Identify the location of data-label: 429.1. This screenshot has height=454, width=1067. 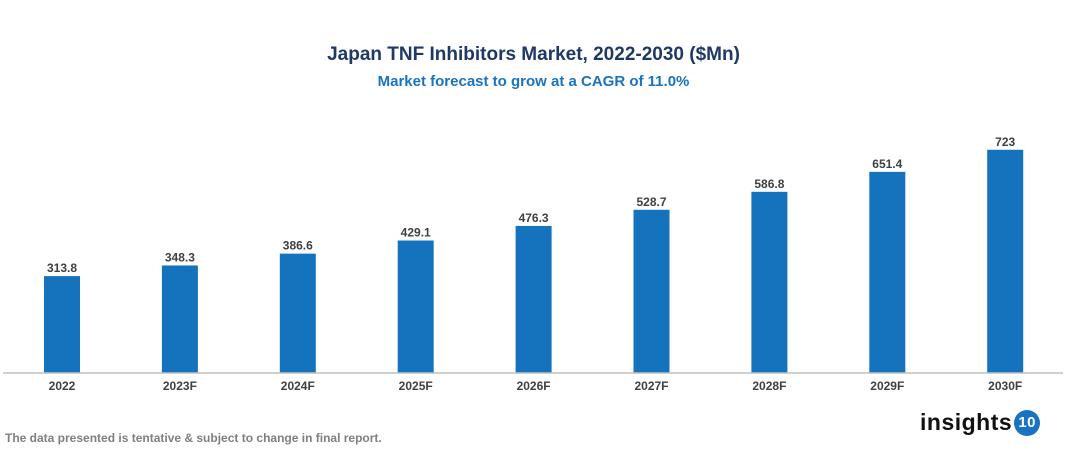
(416, 233).